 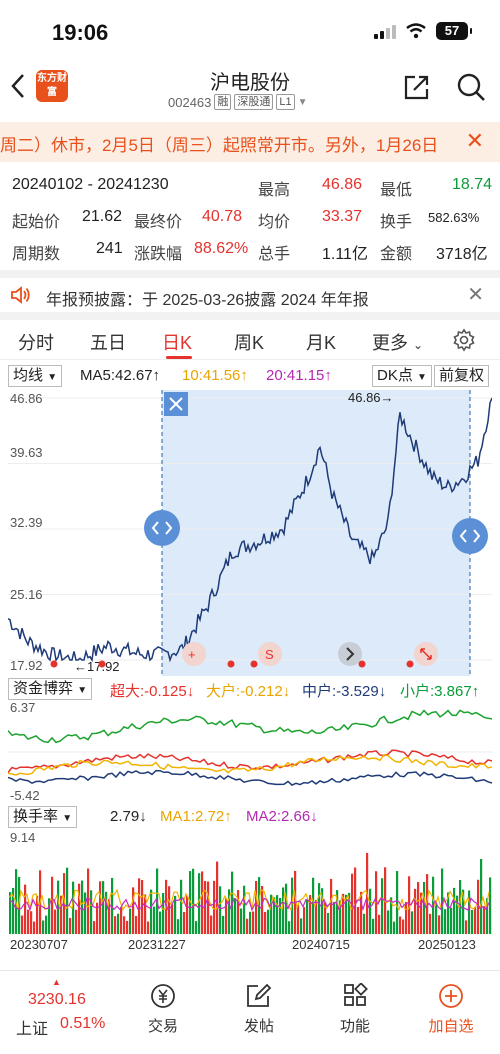 What do you see at coordinates (163, 996) in the screenshot?
I see `yuan-exchange-icon` at bounding box center [163, 996].